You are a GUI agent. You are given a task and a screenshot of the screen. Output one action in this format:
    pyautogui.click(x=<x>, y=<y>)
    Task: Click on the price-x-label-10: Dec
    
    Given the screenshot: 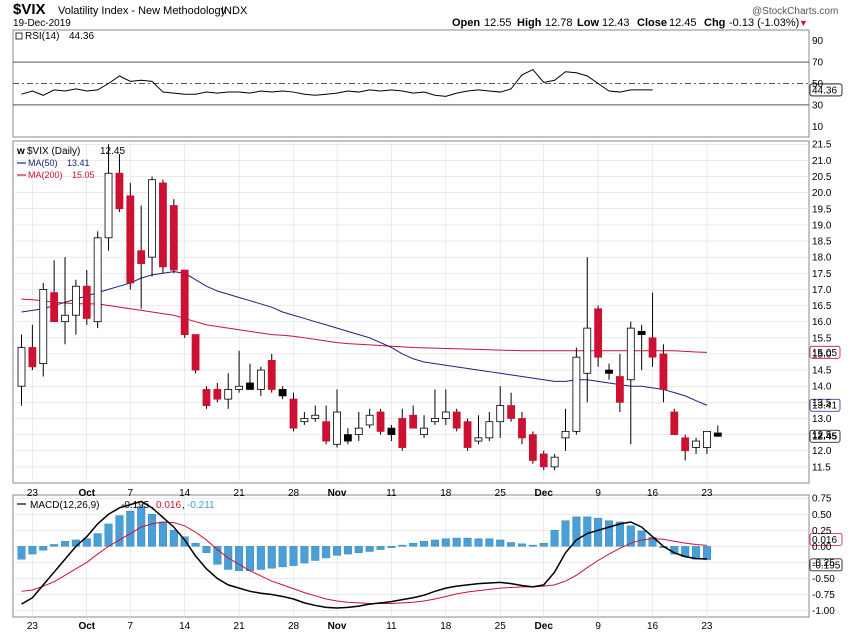 What is the action you would take?
    pyautogui.click(x=544, y=493)
    